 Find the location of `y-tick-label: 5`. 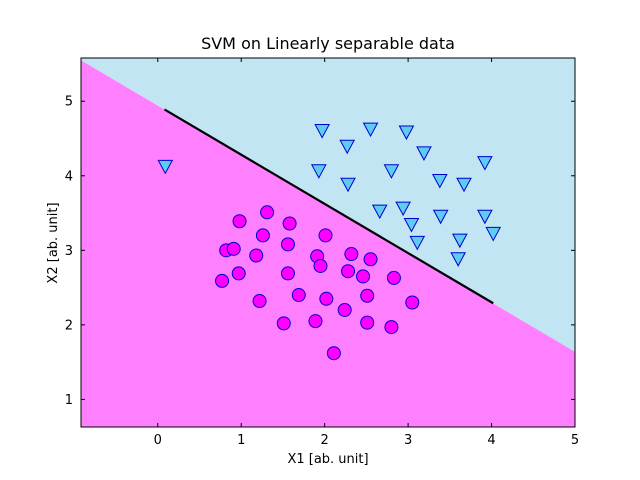

y-tick-label: 5 is located at coordinates (69, 102).